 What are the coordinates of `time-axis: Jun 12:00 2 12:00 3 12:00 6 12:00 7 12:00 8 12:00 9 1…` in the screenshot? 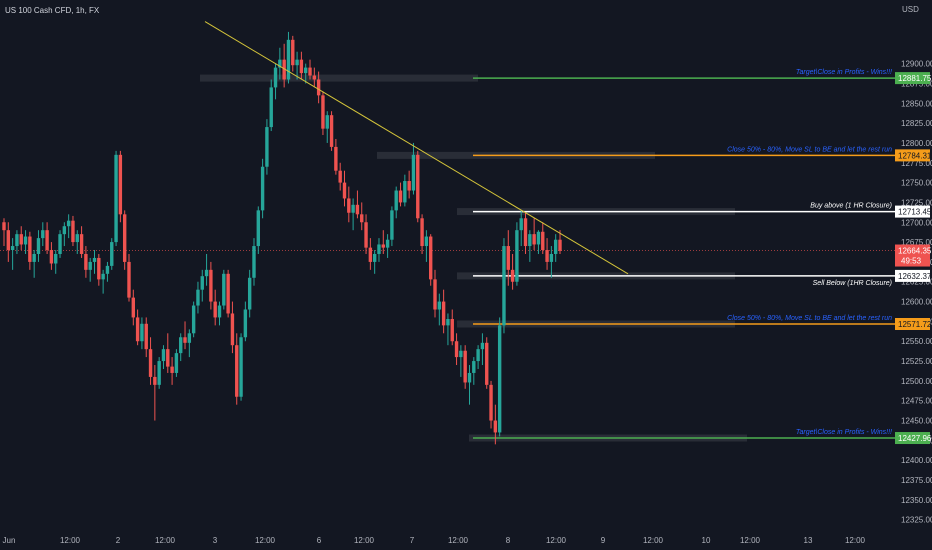 It's located at (434, 540).